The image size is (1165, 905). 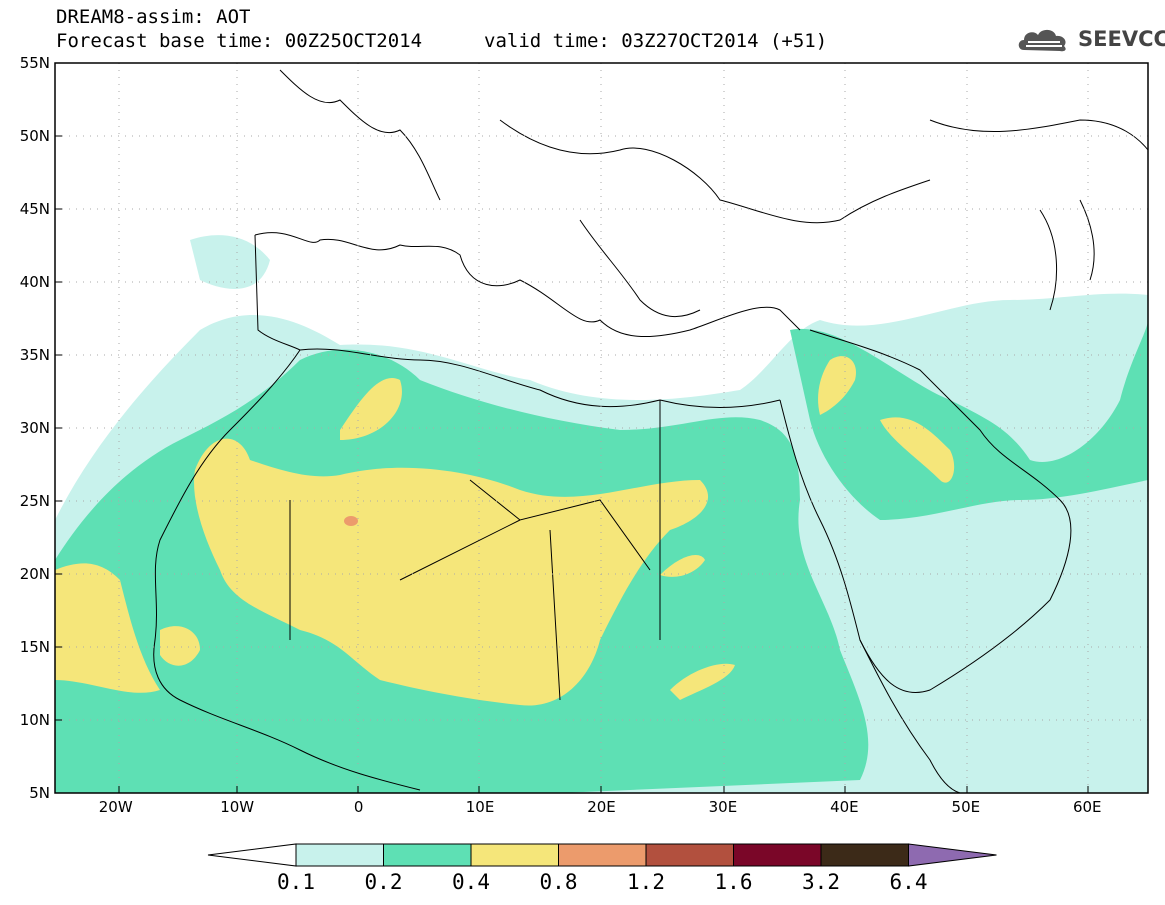 I want to click on lat-tick-label: 55N, so click(x=34, y=63).